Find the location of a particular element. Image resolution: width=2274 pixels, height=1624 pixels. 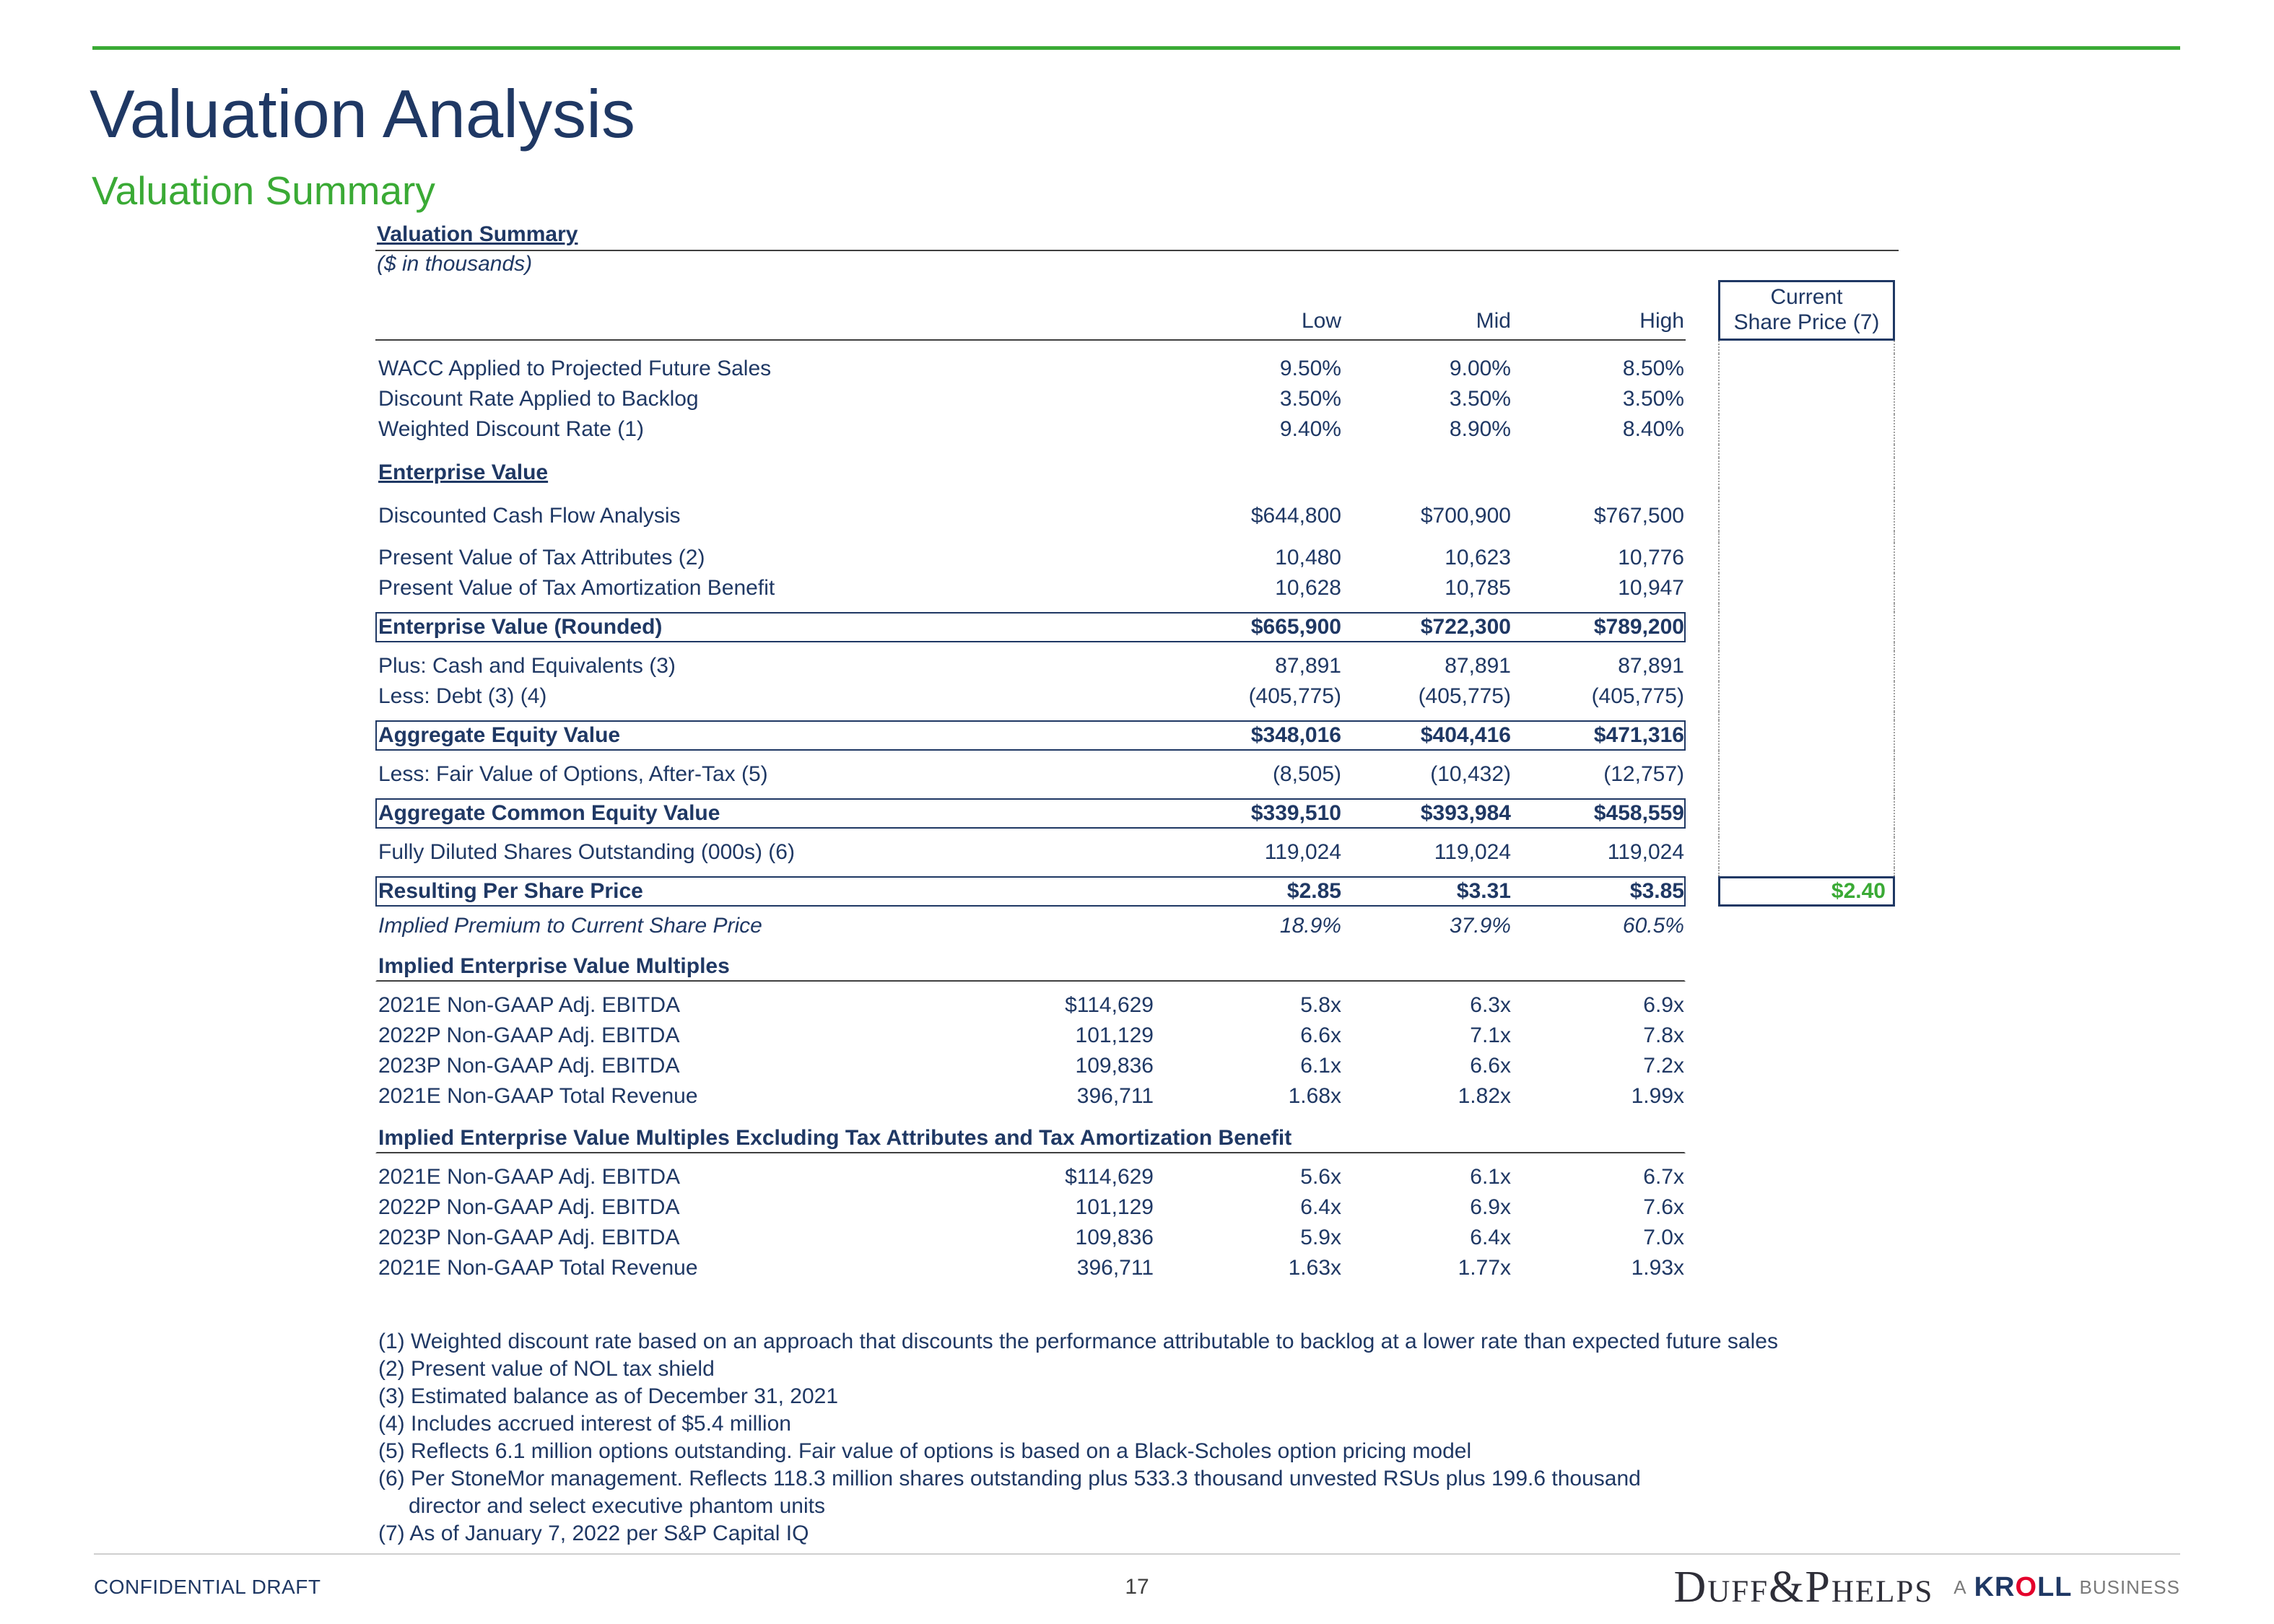

value-mid: $393,984 is located at coordinates (1466, 813).